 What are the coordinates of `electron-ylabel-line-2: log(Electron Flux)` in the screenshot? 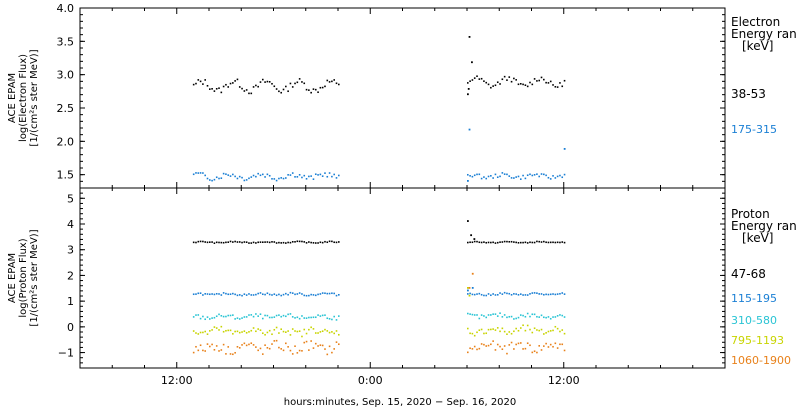 It's located at (23, 98).